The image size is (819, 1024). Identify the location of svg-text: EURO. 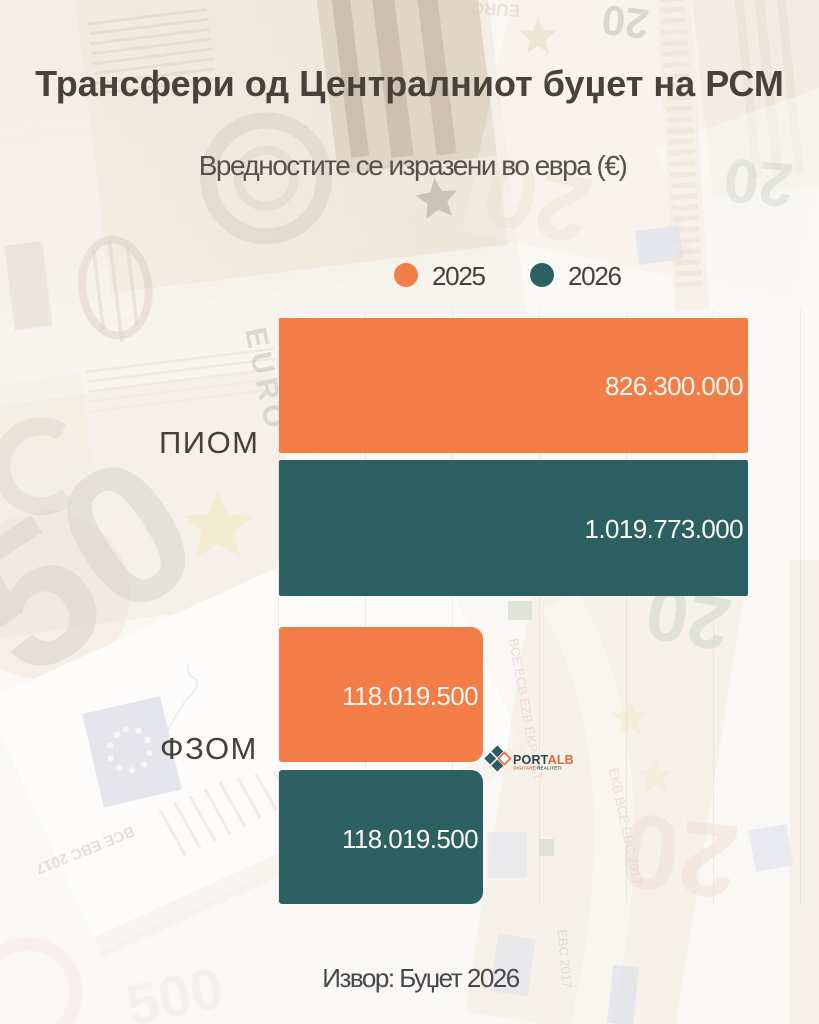
(495, 10).